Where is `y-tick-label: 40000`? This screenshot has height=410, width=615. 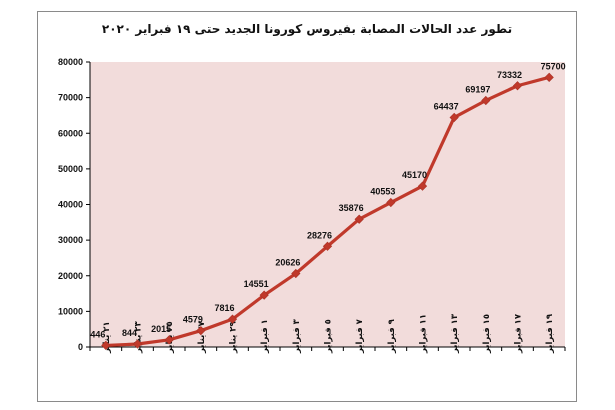
y-tick-label: 40000 is located at coordinates (70, 205).